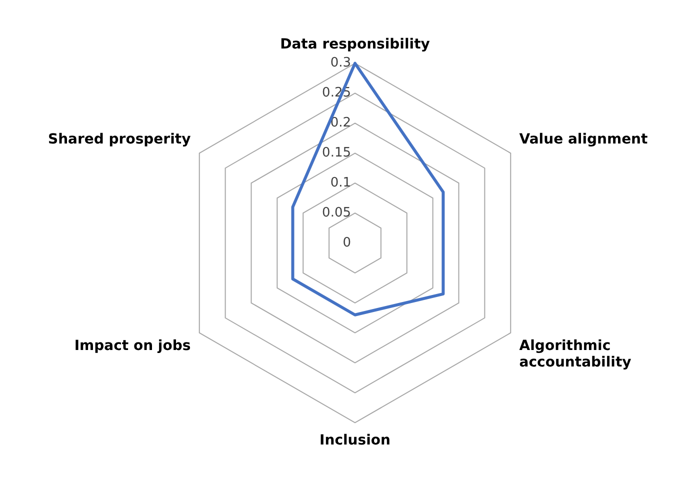 The height and width of the screenshot is (488, 694). Describe the element at coordinates (355, 440) in the screenshot. I see `spoke-label: Inclusion` at that location.